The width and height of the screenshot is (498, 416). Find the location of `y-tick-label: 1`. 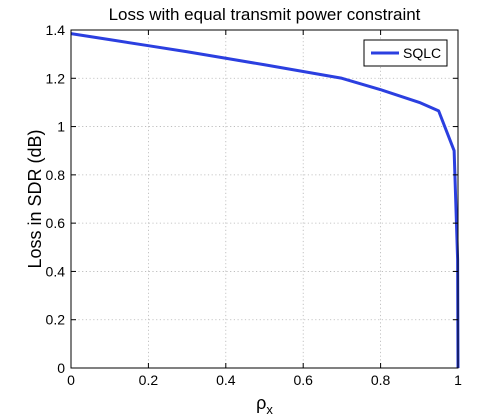

y-tick-label: 1 is located at coordinates (61, 127).